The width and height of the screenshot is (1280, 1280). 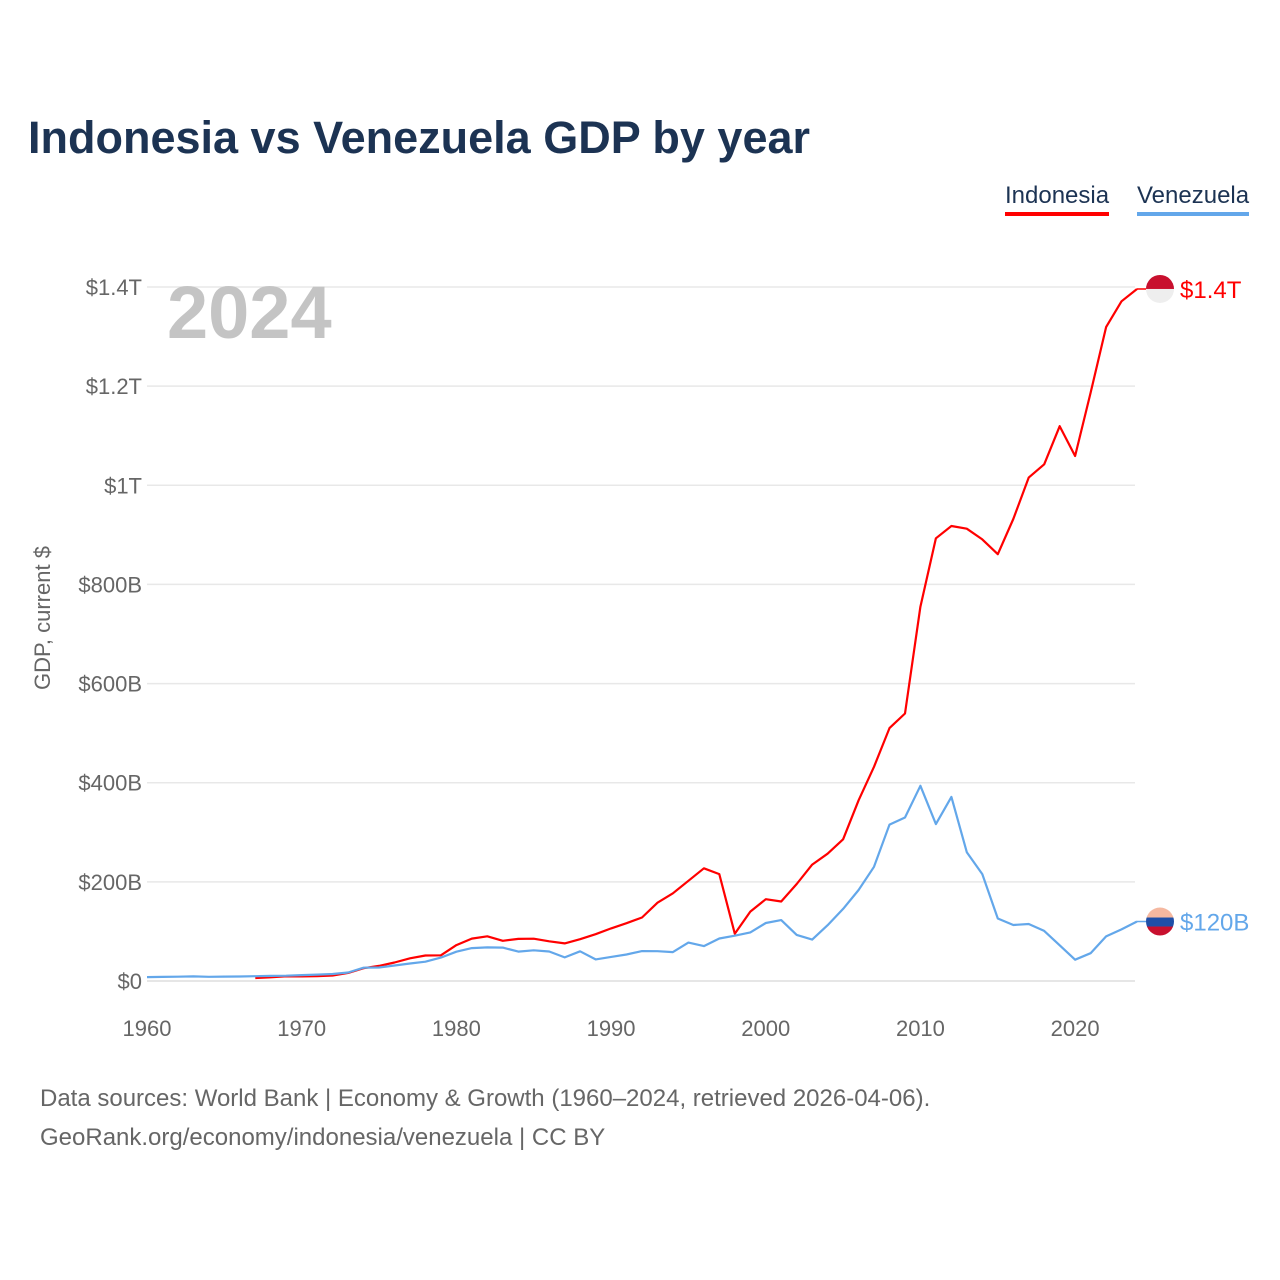 What do you see at coordinates (1214, 923) in the screenshot?
I see `end-value-label: $120B` at bounding box center [1214, 923].